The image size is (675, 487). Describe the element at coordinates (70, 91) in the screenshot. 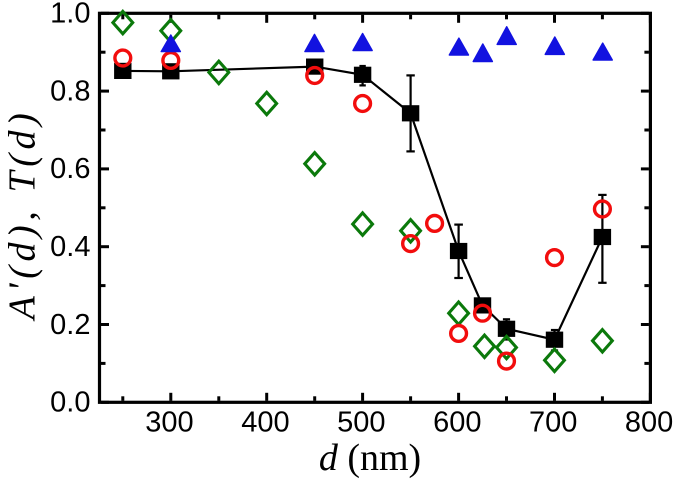

I see `svg-text: 0.8` at that location.